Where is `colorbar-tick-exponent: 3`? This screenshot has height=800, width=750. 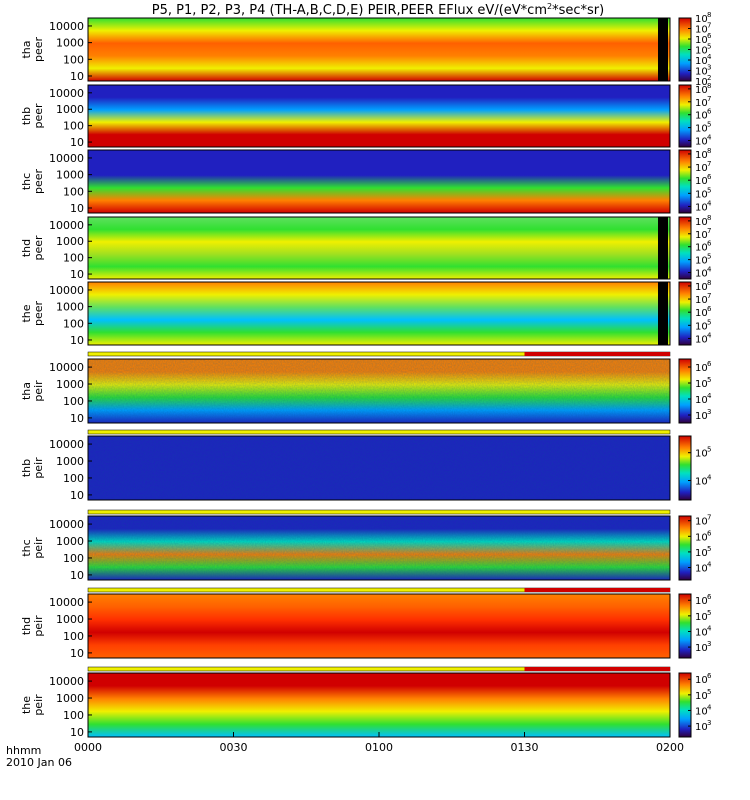 colorbar-tick-exponent: 3 is located at coordinates (709, 644).